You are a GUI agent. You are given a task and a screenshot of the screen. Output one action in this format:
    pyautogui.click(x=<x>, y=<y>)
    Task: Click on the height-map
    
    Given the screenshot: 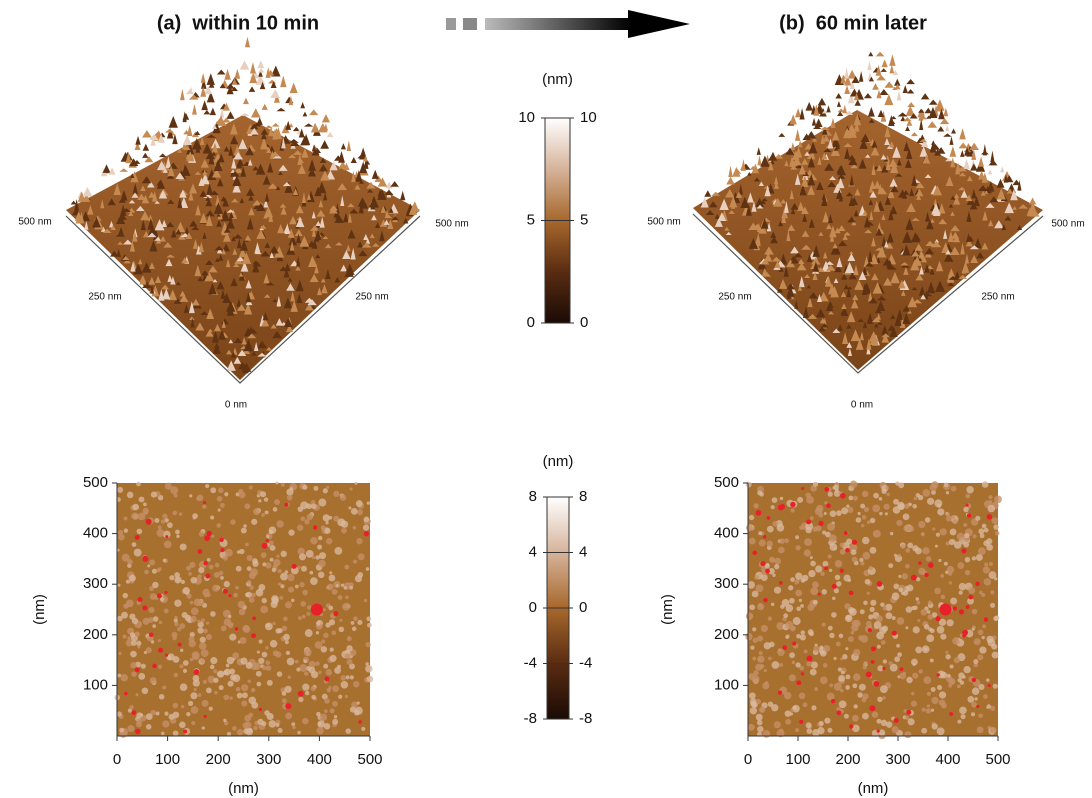 What is the action you would take?
    pyautogui.click(x=244, y=609)
    